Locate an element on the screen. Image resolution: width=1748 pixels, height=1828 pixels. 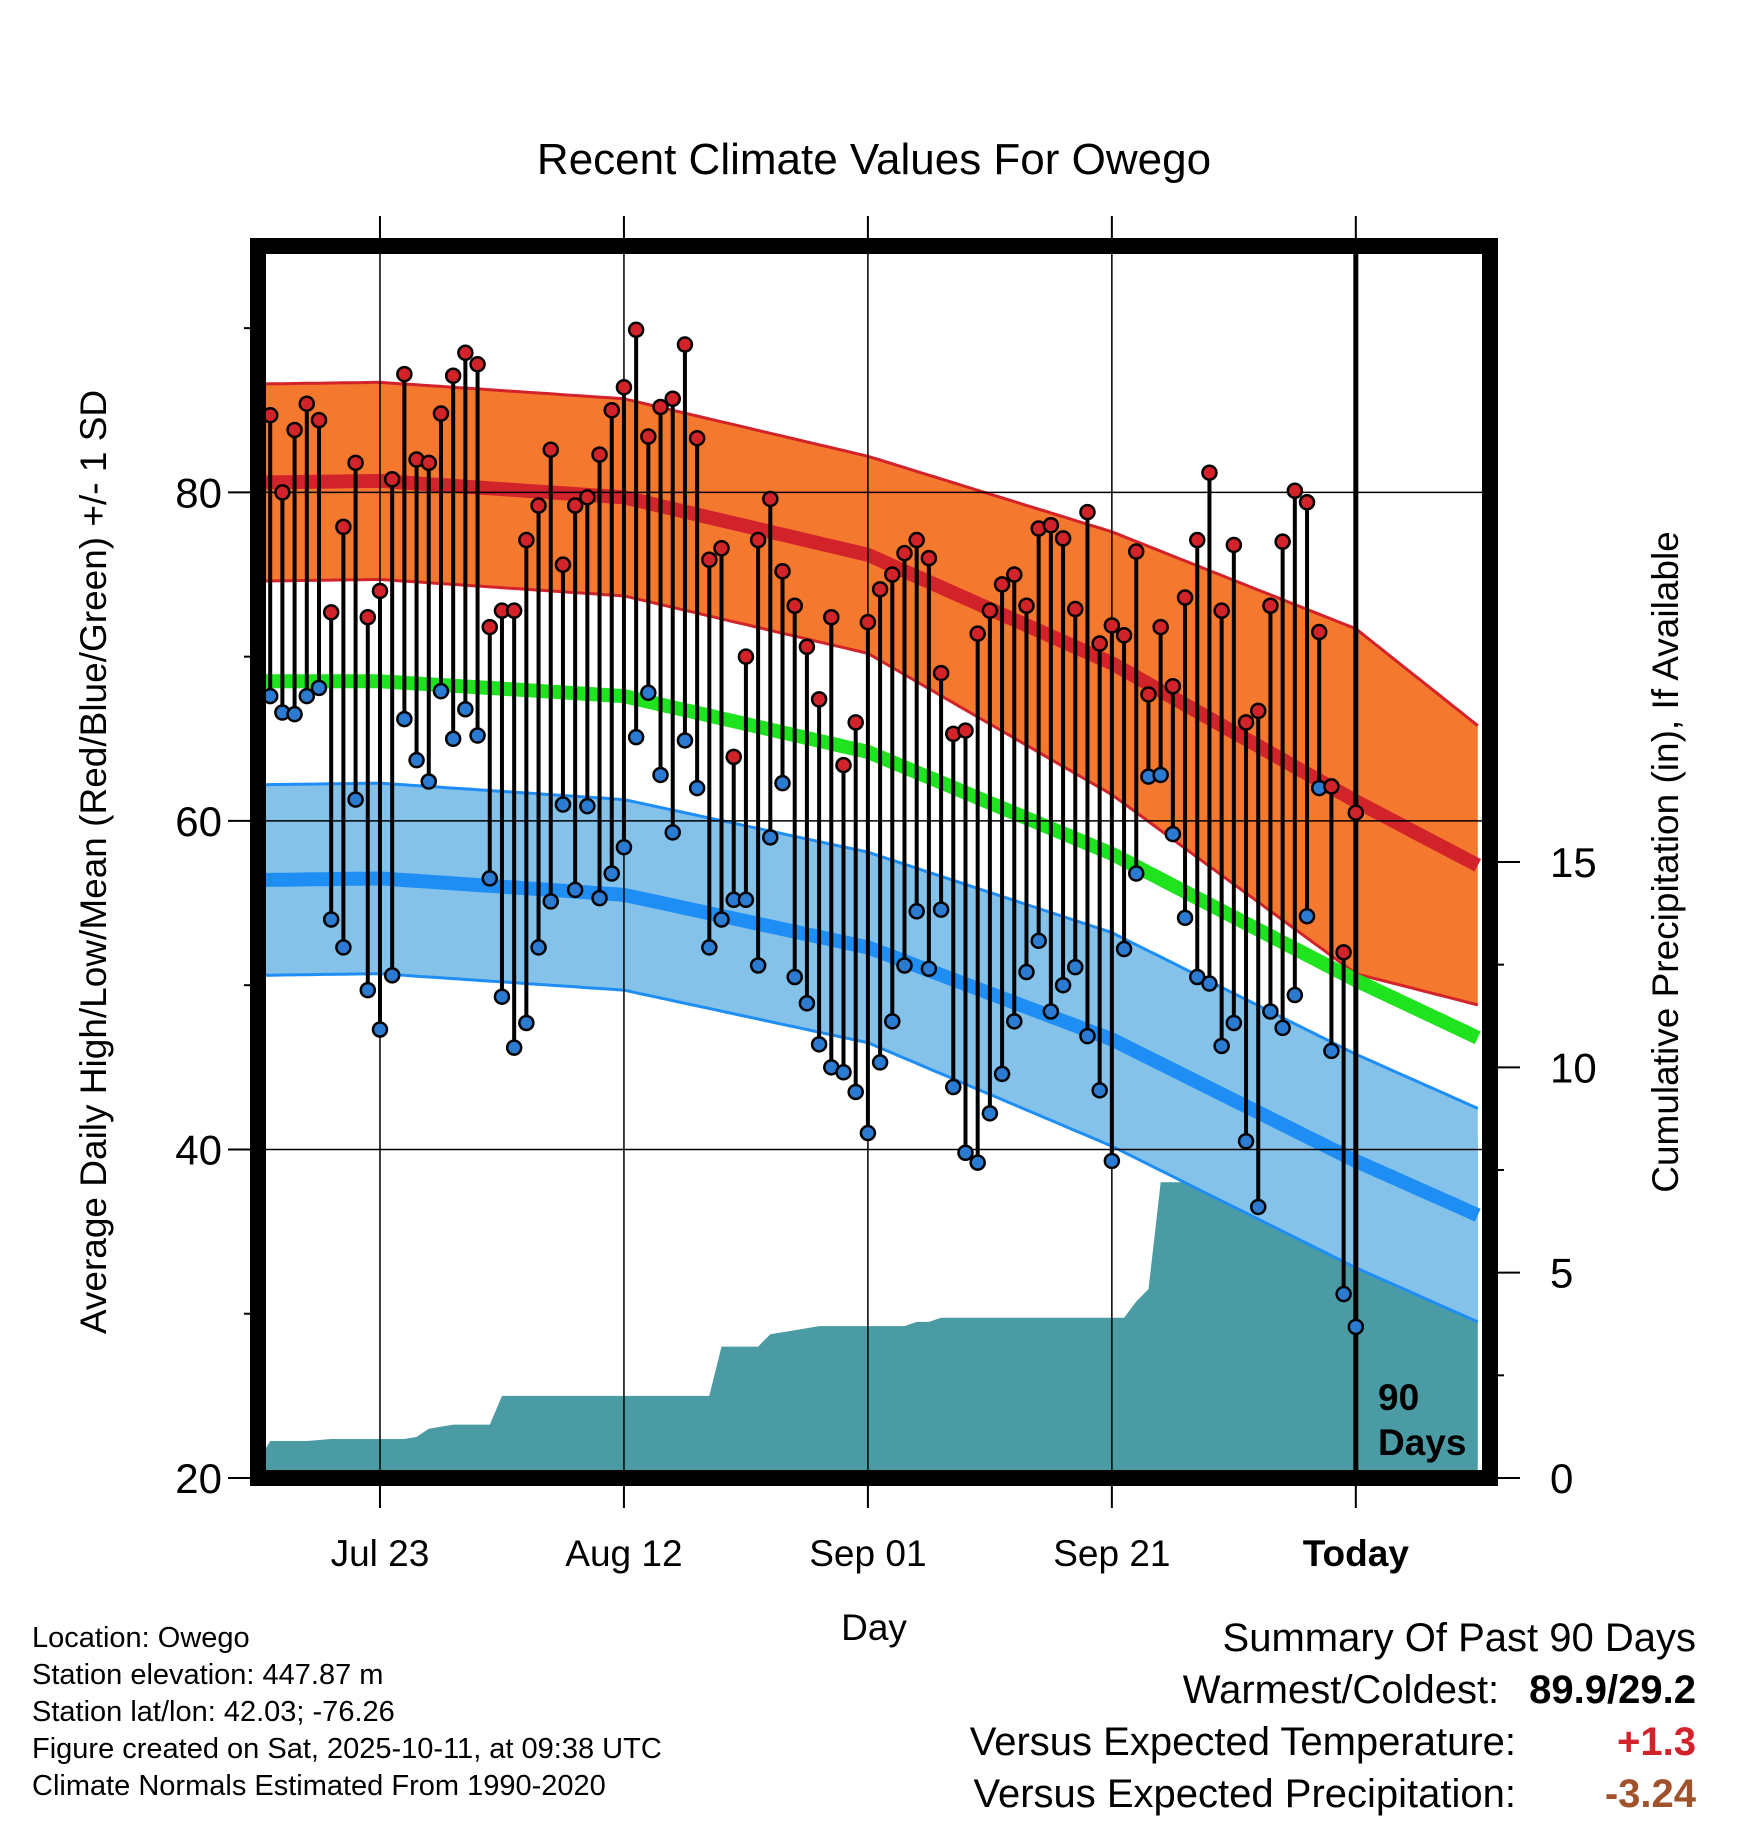
location-text: Location: Owego is located at coordinates (141, 1638).